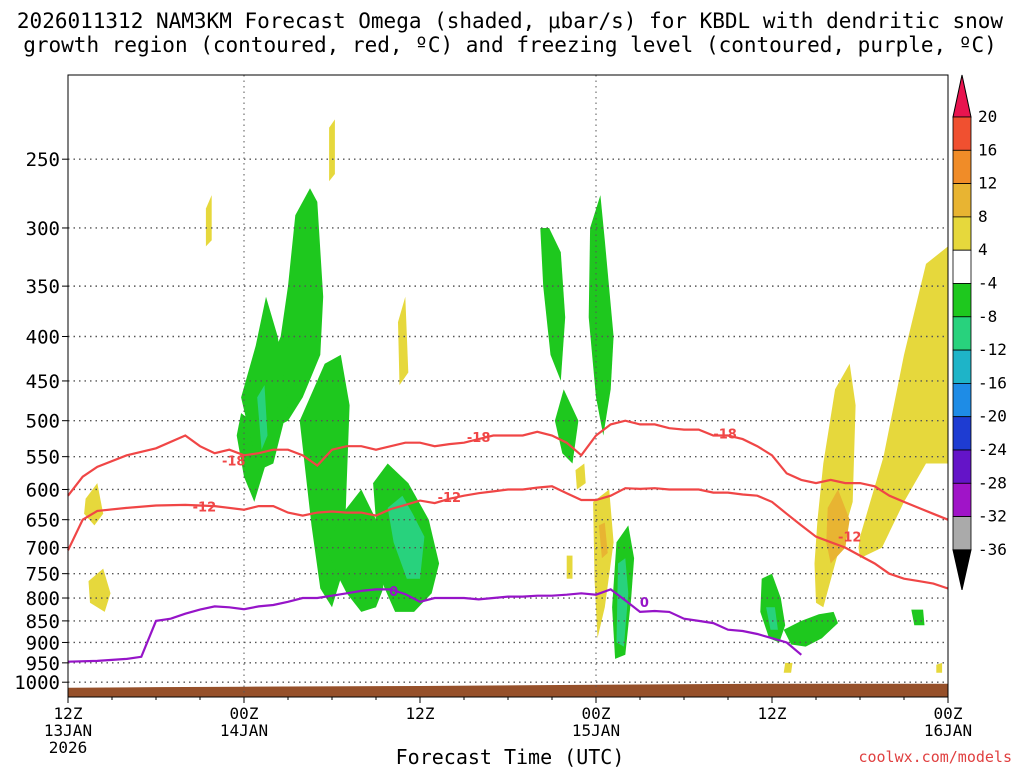  What do you see at coordinates (983, 249) in the screenshot?
I see `colorbar-label-4: 4` at bounding box center [983, 249].